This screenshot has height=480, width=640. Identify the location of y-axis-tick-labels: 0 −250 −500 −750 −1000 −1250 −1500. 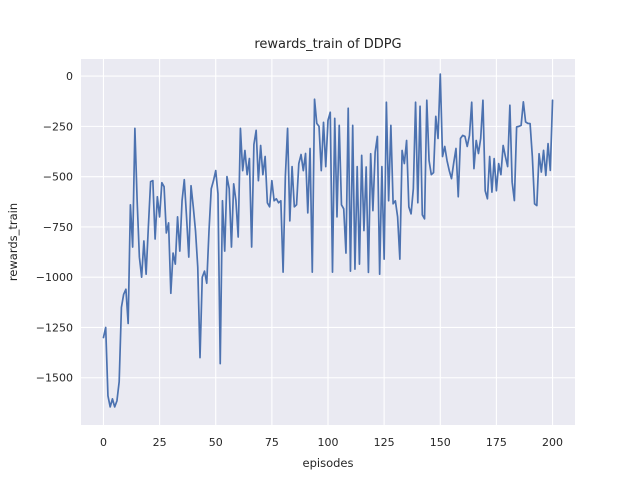
(54, 227).